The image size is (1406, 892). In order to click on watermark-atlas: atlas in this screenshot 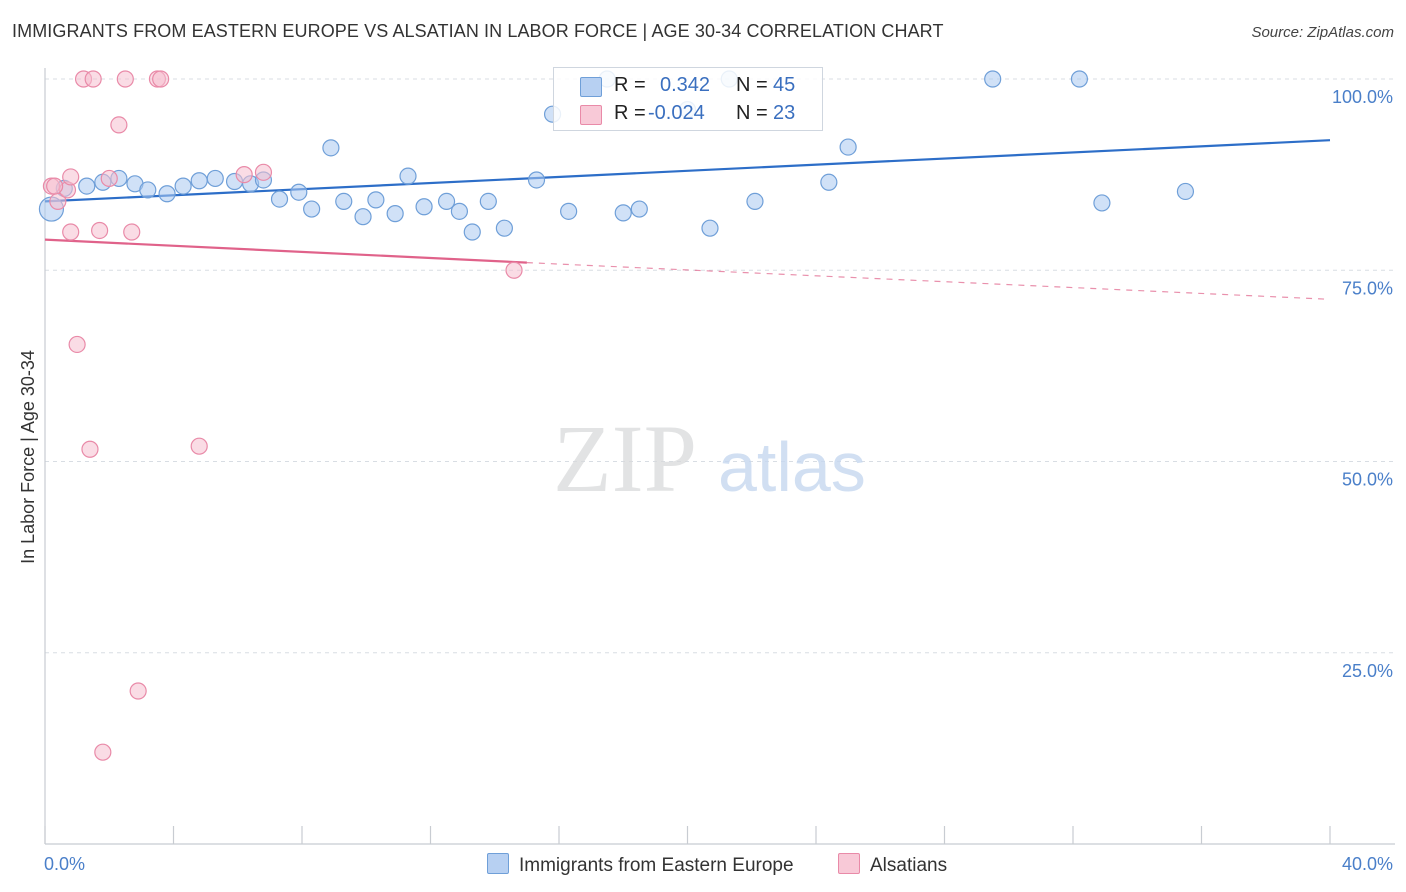, I will do `click(792, 467)`.